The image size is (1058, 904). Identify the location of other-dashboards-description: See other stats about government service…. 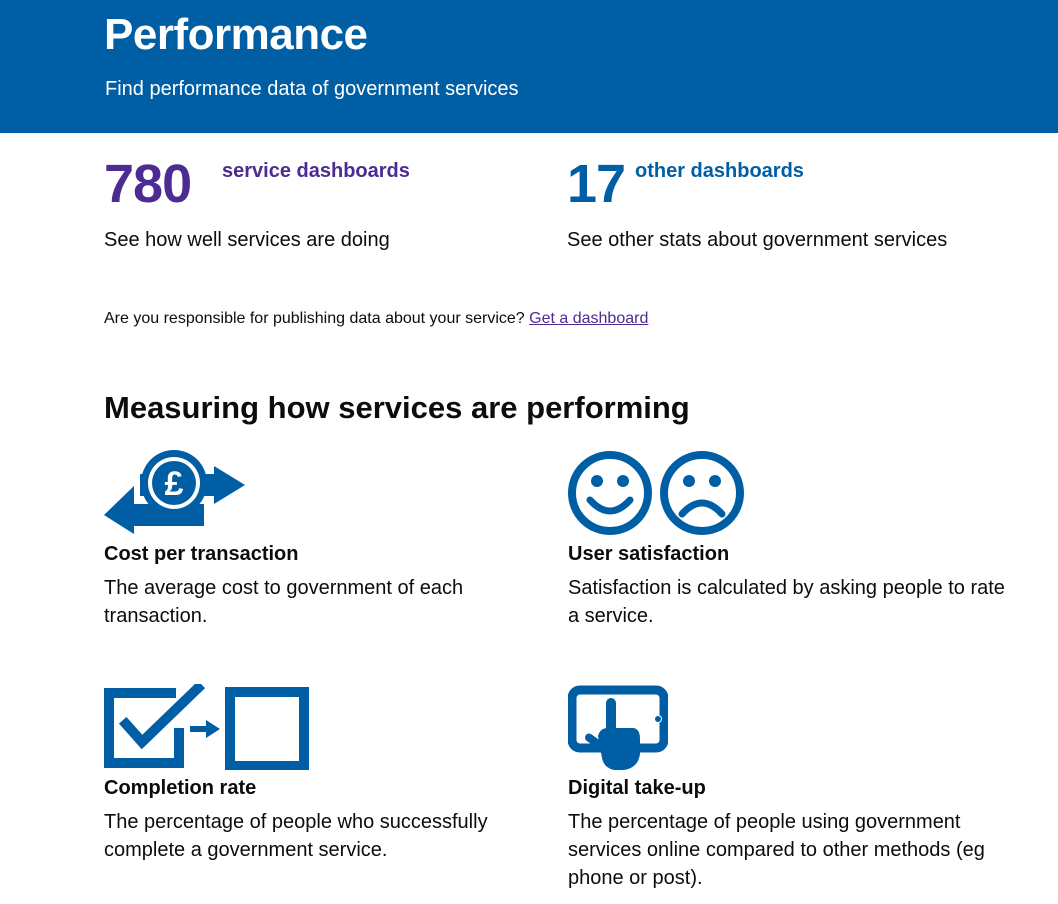
(757, 240).